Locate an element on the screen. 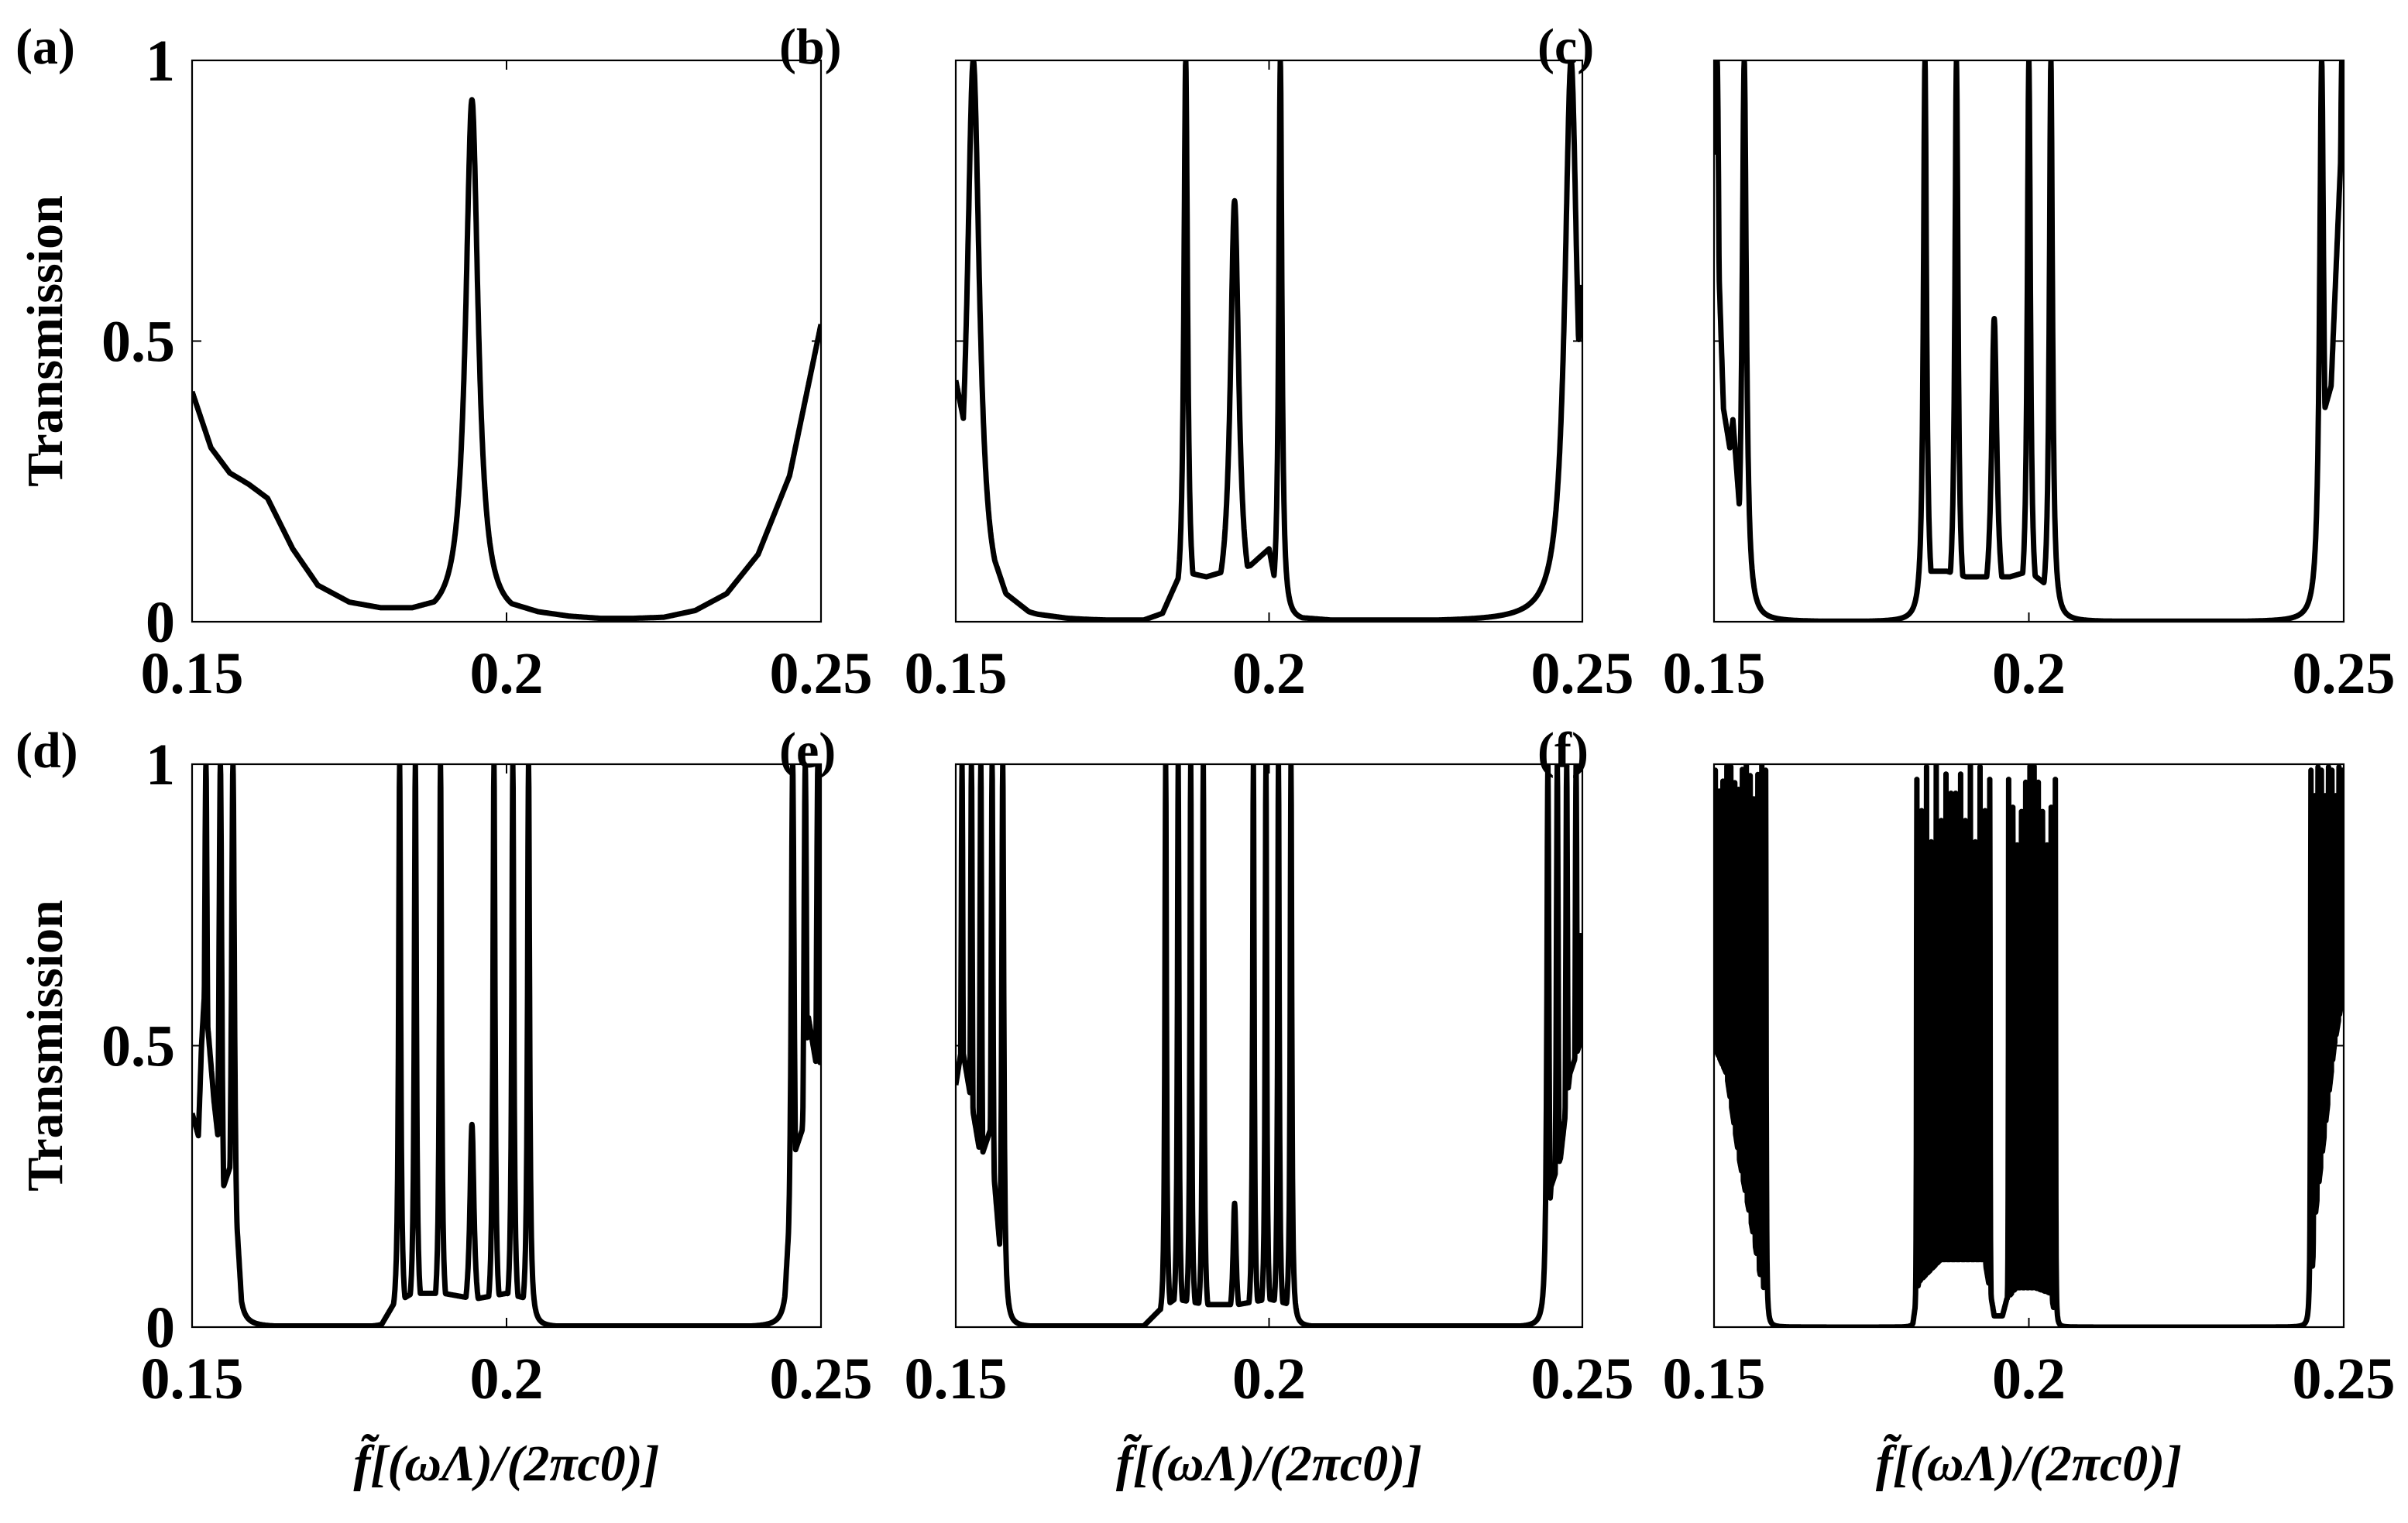 The height and width of the screenshot is (1523, 2408). panel-label: (c) is located at coordinates (1565, 47).